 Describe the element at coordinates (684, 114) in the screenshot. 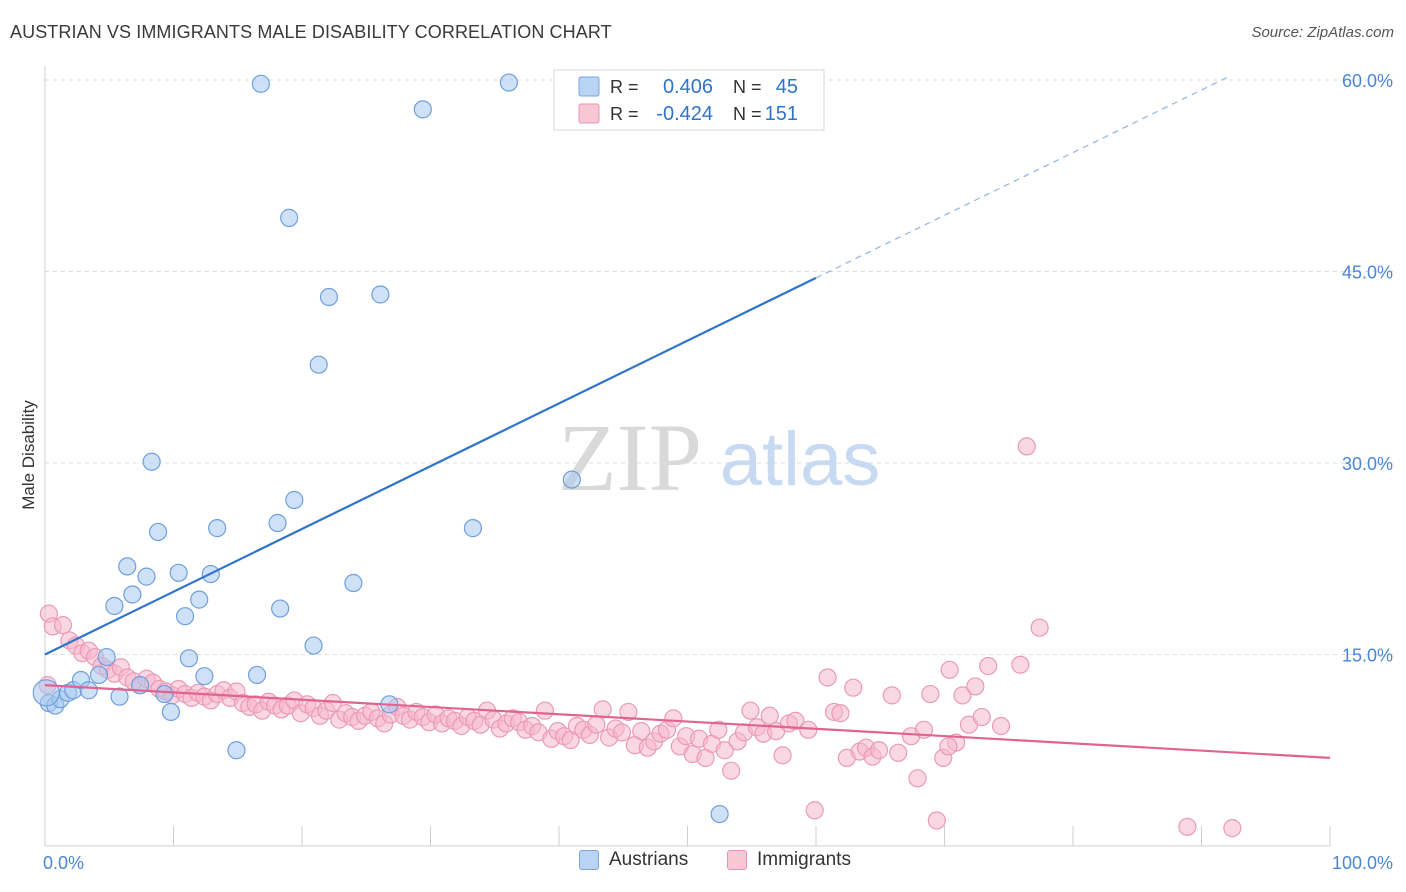

I see `stats-r-value-immigrants: -0.424` at that location.